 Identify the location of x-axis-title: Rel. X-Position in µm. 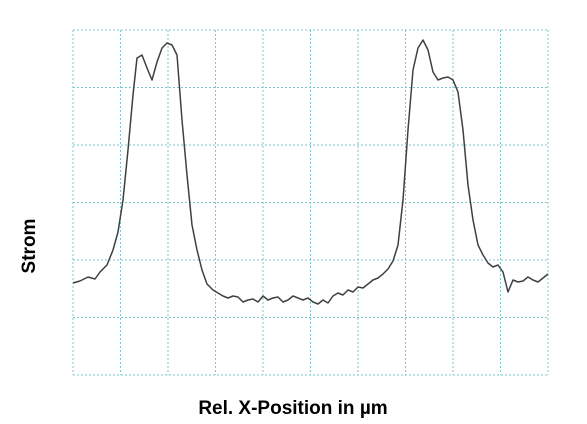
(292, 408).